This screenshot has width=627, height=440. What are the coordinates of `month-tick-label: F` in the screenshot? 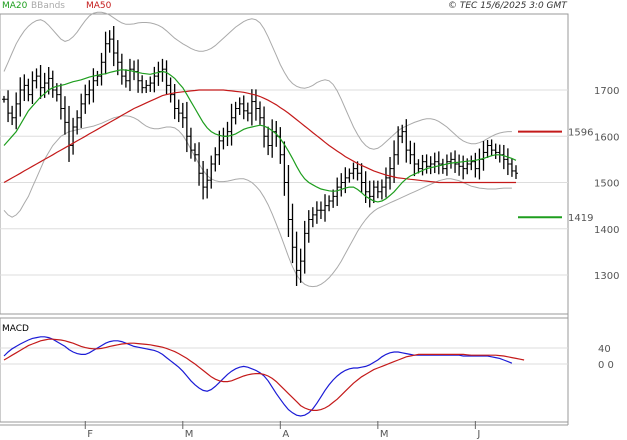 It's located at (90, 434).